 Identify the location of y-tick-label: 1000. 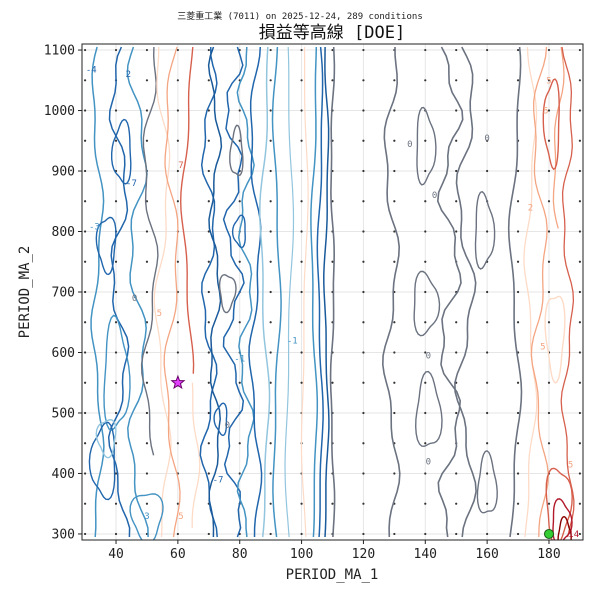
(59, 111).